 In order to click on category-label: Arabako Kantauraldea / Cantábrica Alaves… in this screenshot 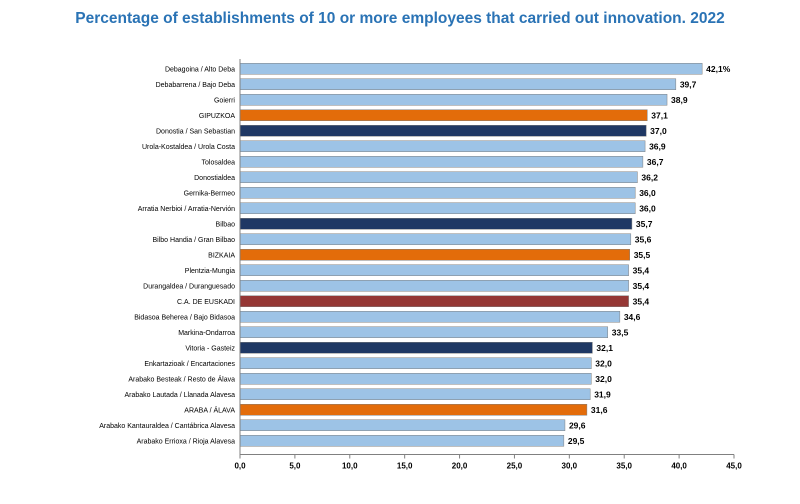, I will do `click(167, 426)`.